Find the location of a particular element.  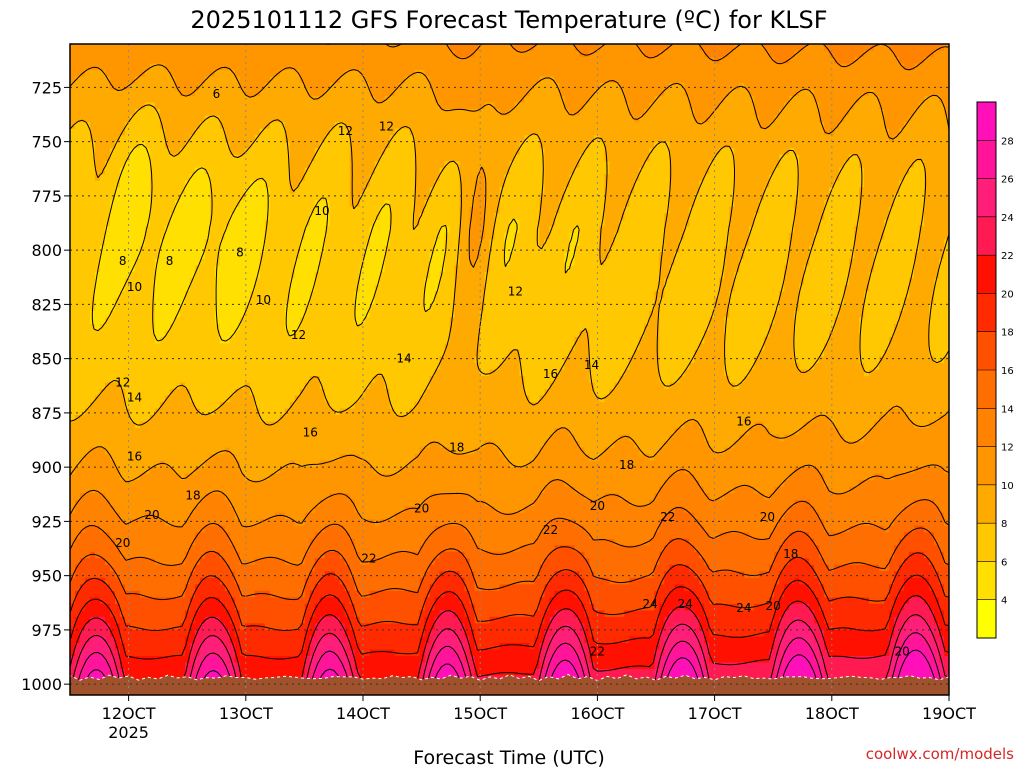

ground is located at coordinates (509, 684).